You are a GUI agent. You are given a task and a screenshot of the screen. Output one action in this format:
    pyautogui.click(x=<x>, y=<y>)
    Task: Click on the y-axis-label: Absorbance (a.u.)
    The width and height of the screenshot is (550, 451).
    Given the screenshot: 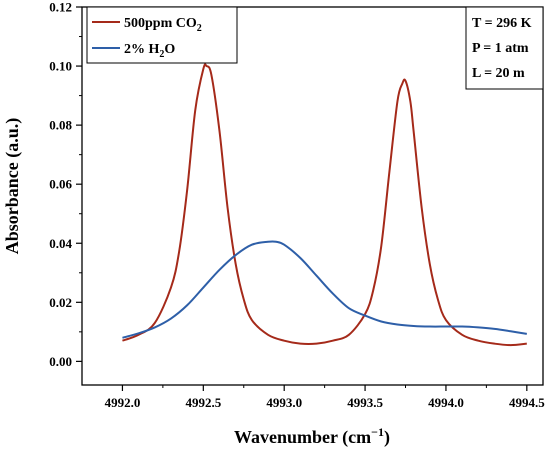 What is the action you would take?
    pyautogui.click(x=12, y=186)
    